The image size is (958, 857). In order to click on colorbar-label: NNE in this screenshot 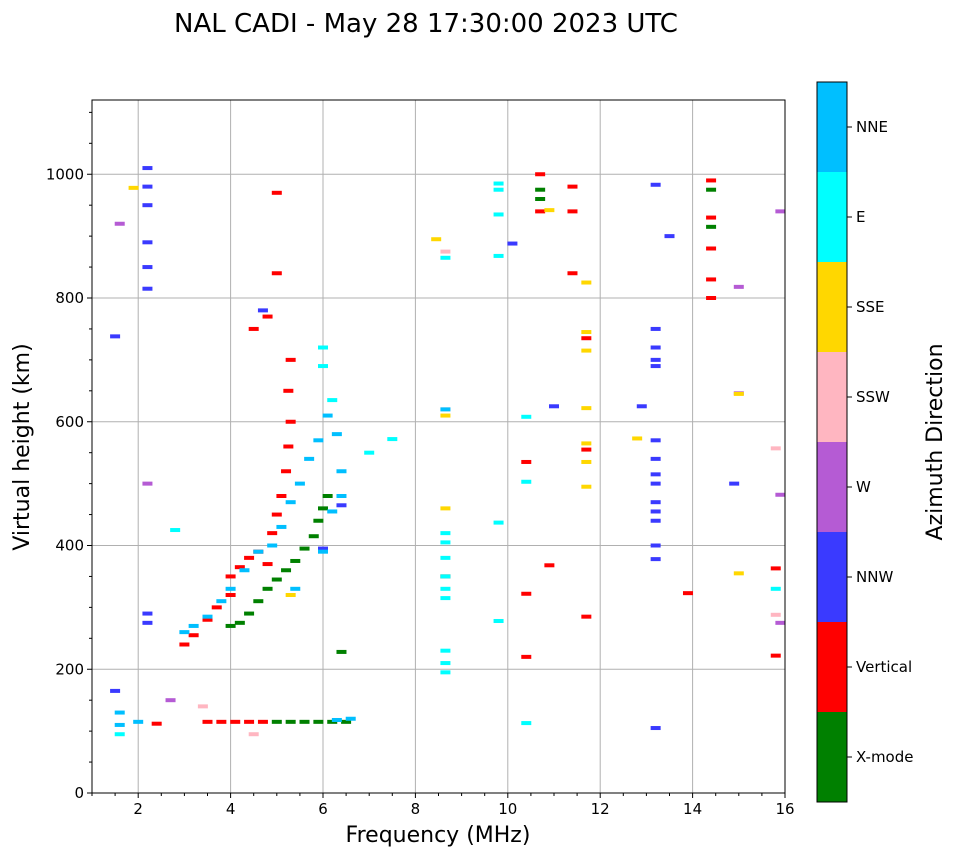, I will do `click(872, 127)`.